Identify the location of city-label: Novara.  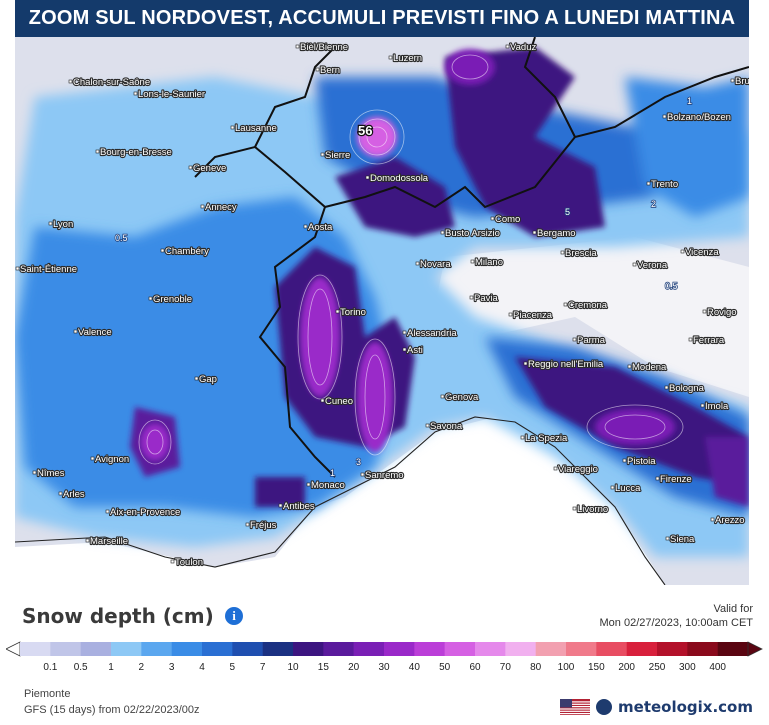
(435, 264).